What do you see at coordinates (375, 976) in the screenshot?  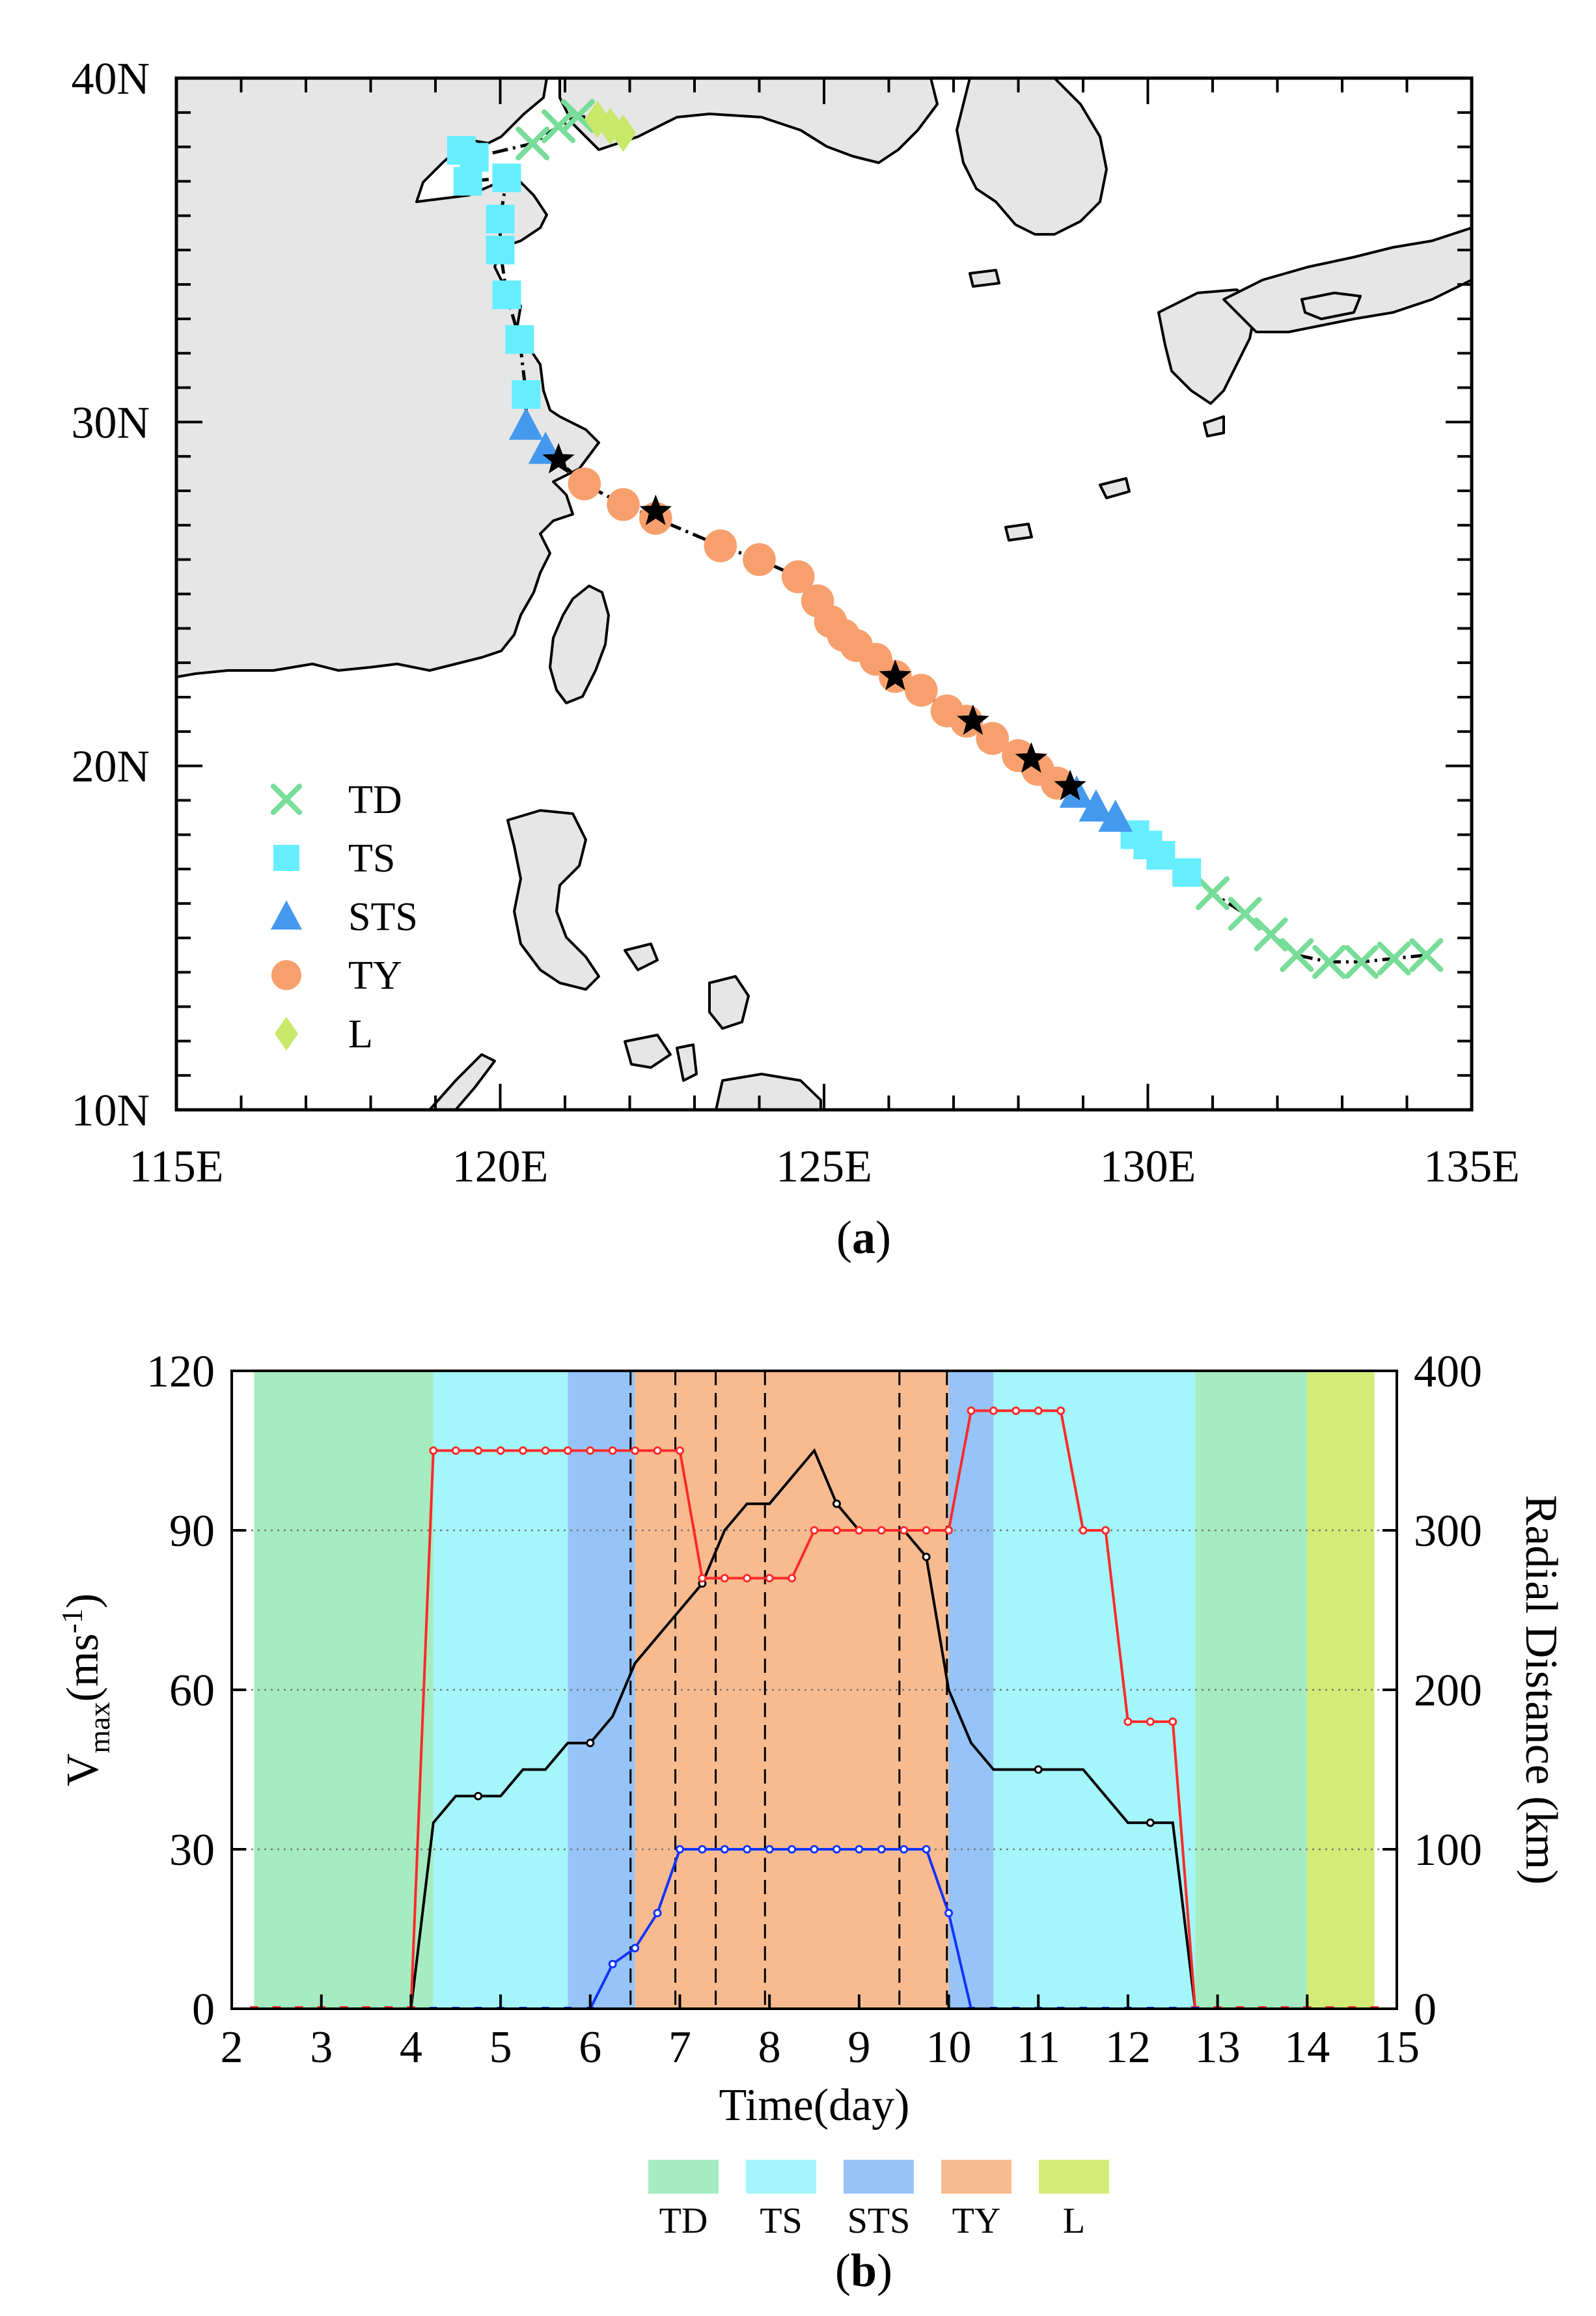 I see `legend-a-label-ty: TY` at bounding box center [375, 976].